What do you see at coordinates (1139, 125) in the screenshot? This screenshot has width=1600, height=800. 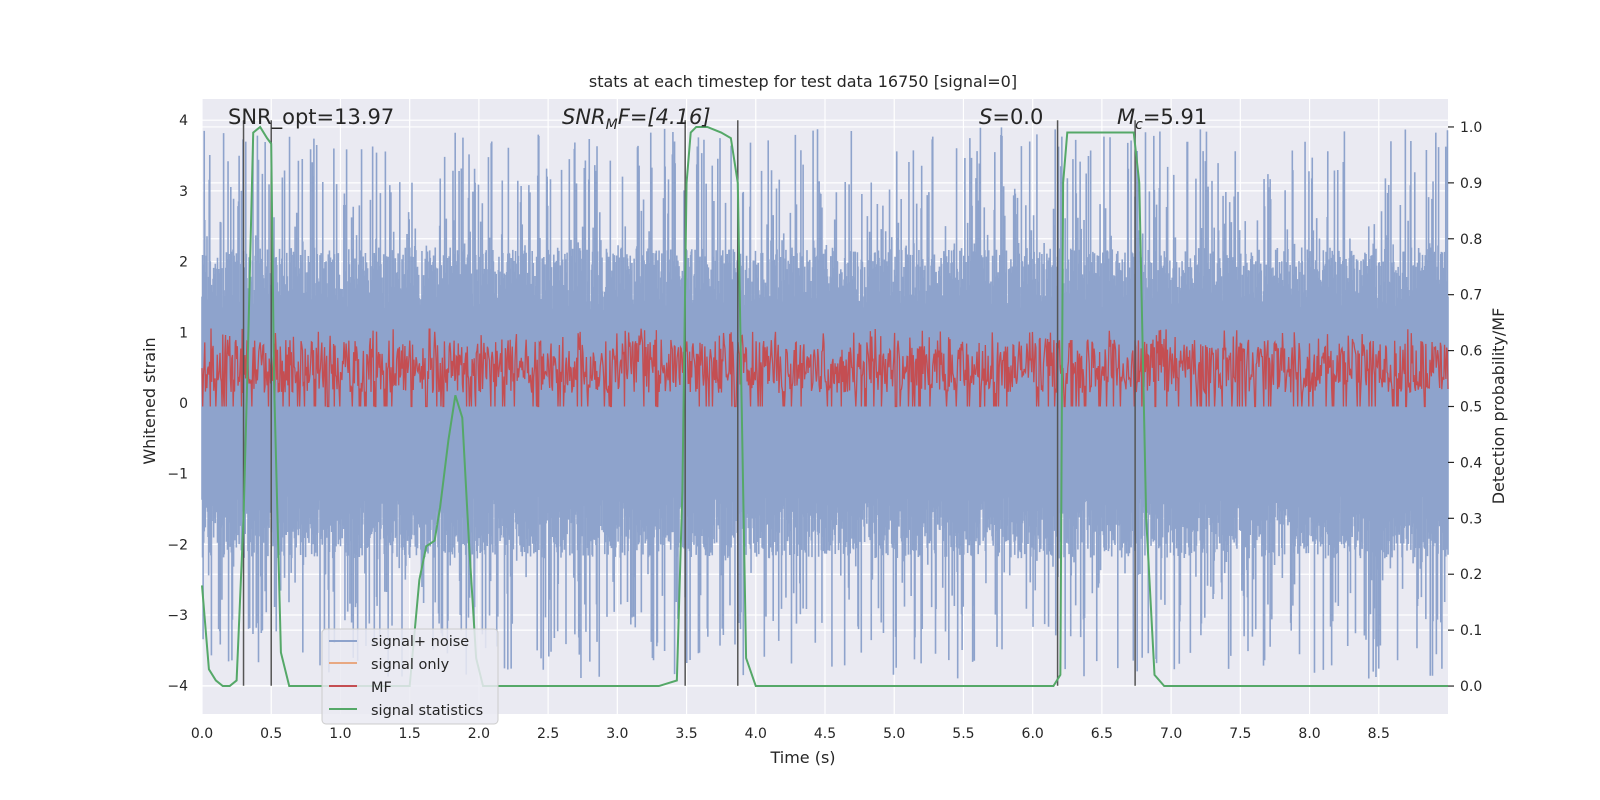 I see `annotation-mc-subscript: c` at bounding box center [1139, 125].